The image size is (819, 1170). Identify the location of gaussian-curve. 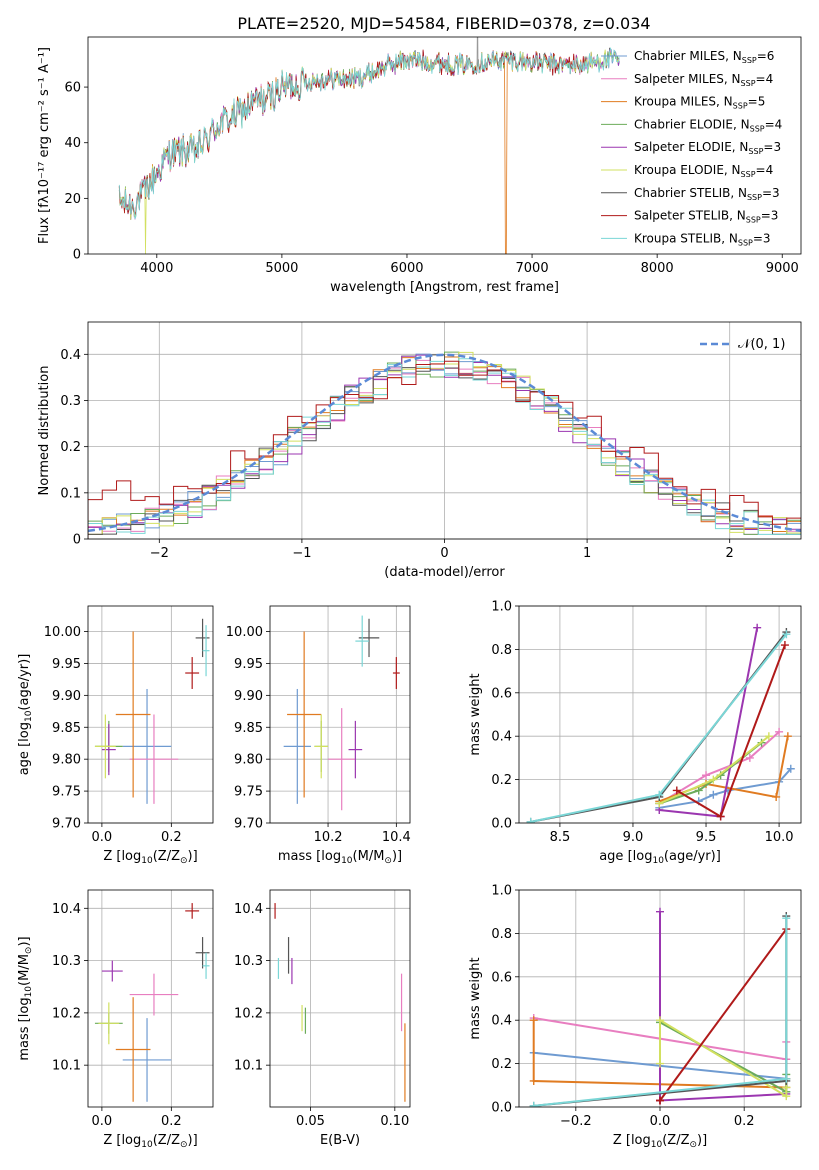
(444, 443).